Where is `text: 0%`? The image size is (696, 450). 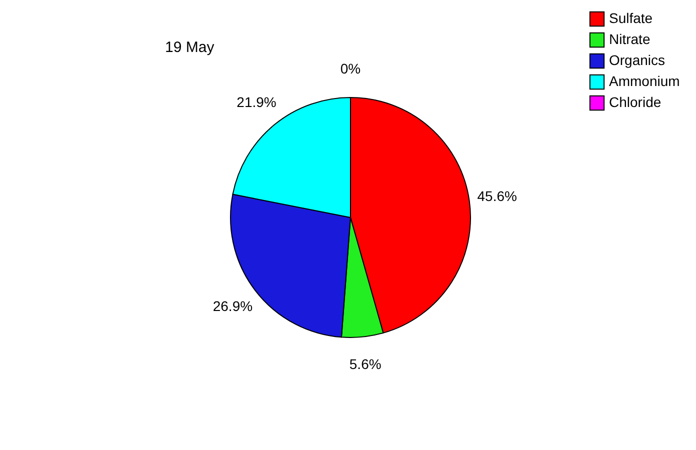 text: 0% is located at coordinates (350, 68).